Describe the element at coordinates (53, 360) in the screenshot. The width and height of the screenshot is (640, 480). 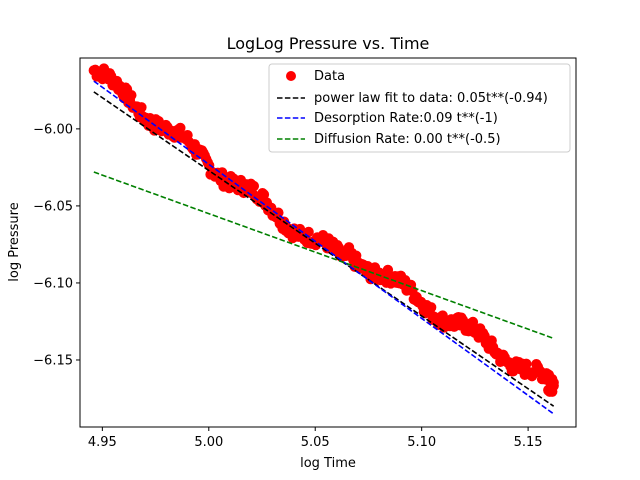
I see `y-tick-label: −6.15` at that location.